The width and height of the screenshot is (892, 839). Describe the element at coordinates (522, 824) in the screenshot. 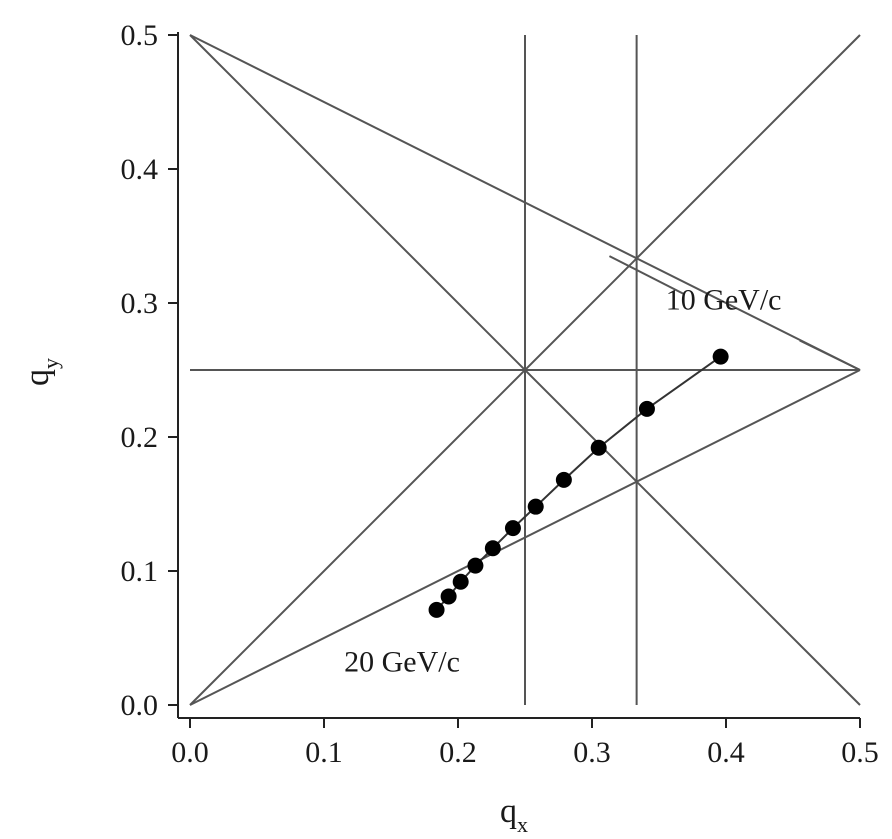

I see `x-axis-label-sub: x` at that location.